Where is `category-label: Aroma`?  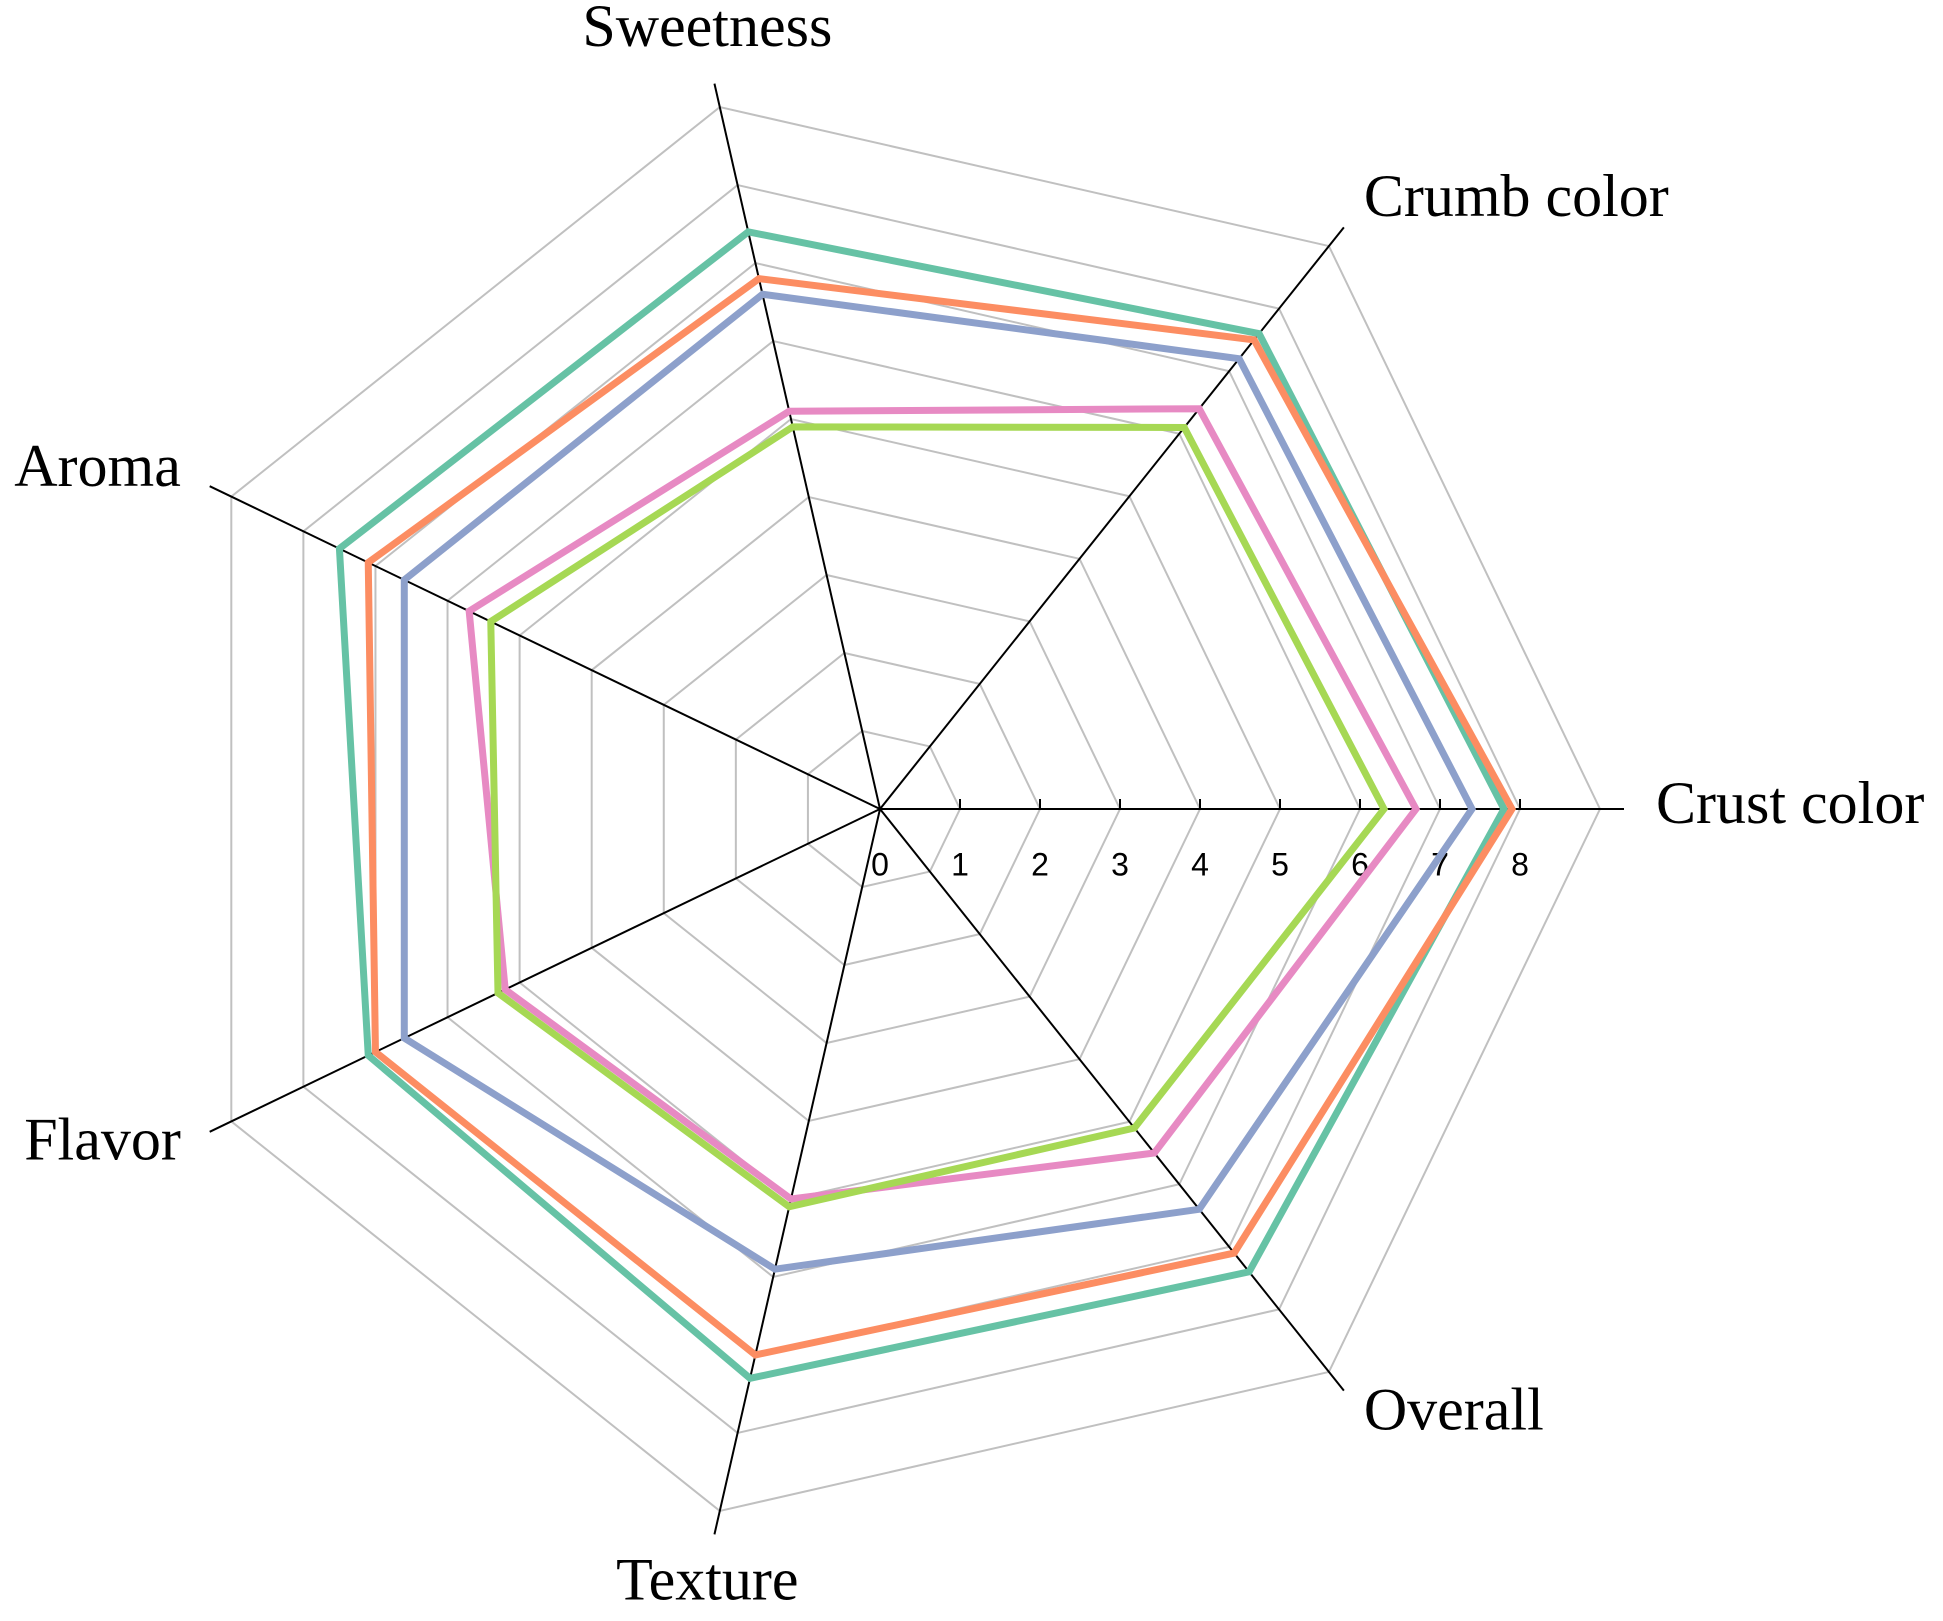 category-label: Aroma is located at coordinates (97, 466).